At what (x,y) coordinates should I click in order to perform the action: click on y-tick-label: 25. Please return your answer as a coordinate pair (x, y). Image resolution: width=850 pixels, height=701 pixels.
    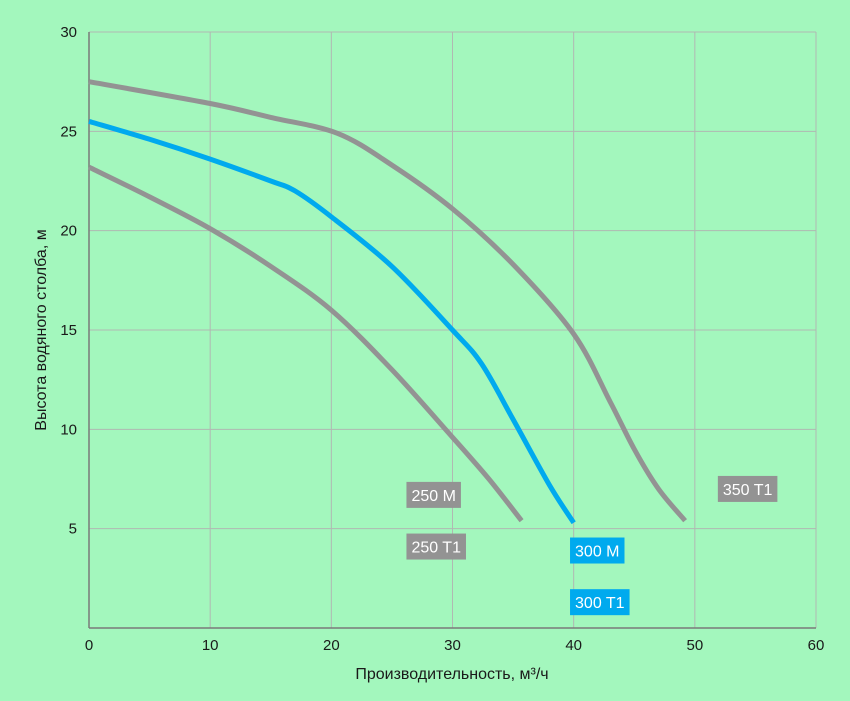
    Looking at the image, I should click on (68, 131).